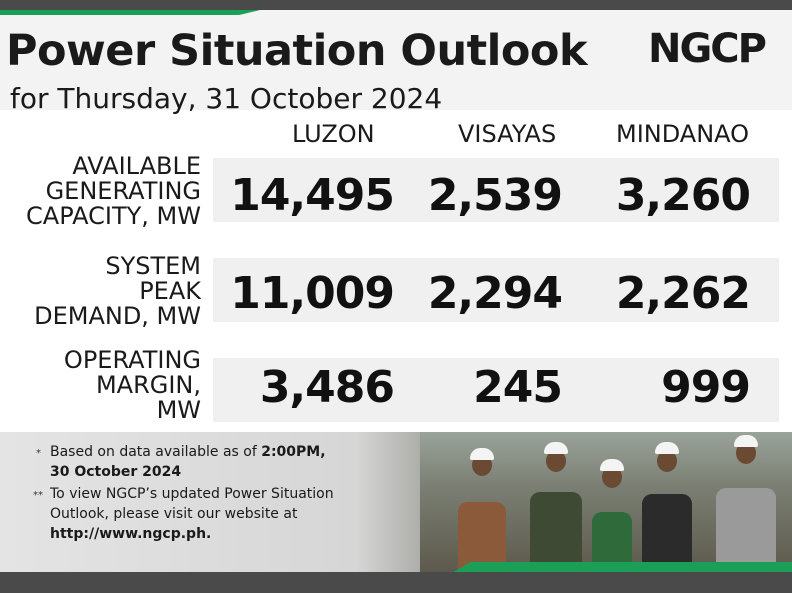  Describe the element at coordinates (333, 134) in the screenshot. I see `column-header-luzon: LUZON` at that location.